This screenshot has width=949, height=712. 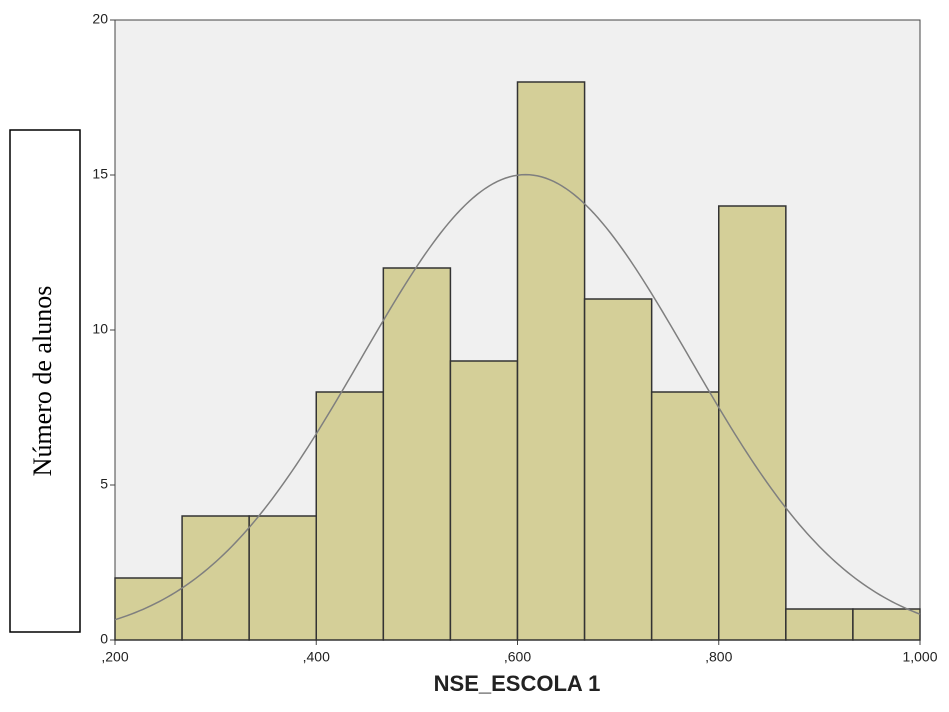 I want to click on x-axis-title: NSE_ESCOLA 1, so click(x=517, y=683).